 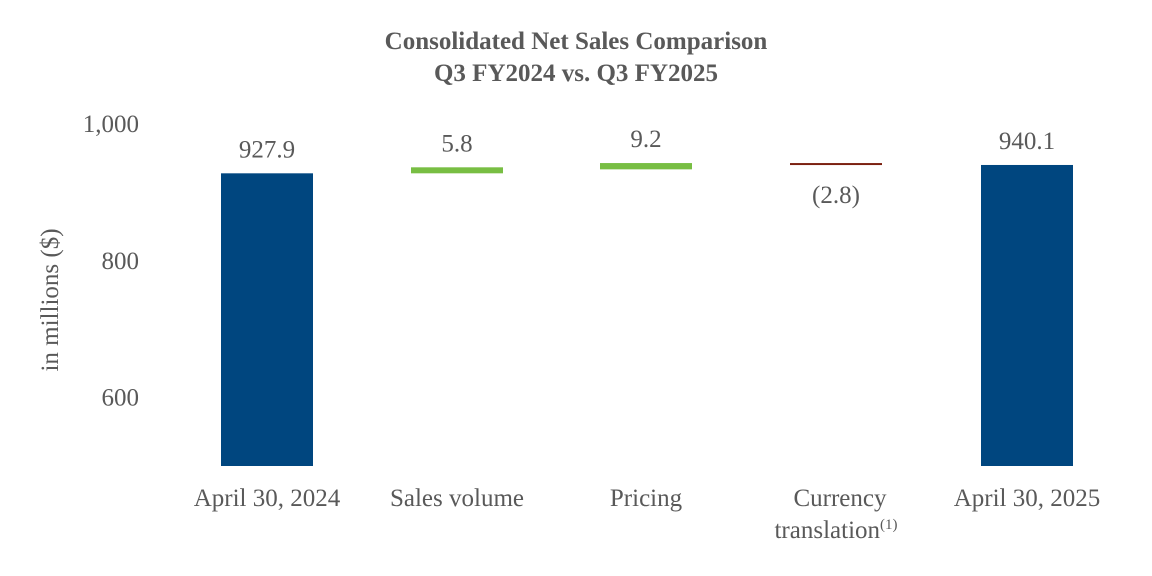 I want to click on category-label-line2: translation(1), so click(x=835, y=530).